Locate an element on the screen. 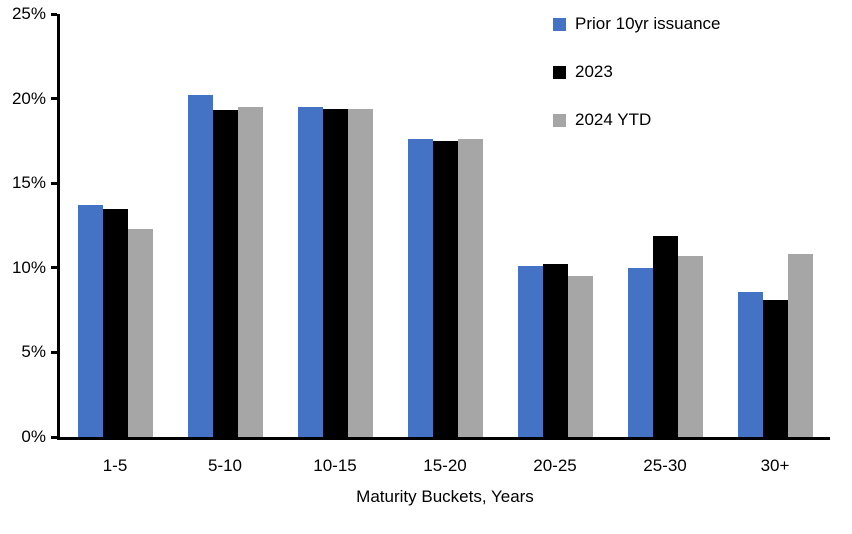 This screenshot has width=852, height=534. x-axis-title: Maturity Buckets, Years is located at coordinates (445, 496).